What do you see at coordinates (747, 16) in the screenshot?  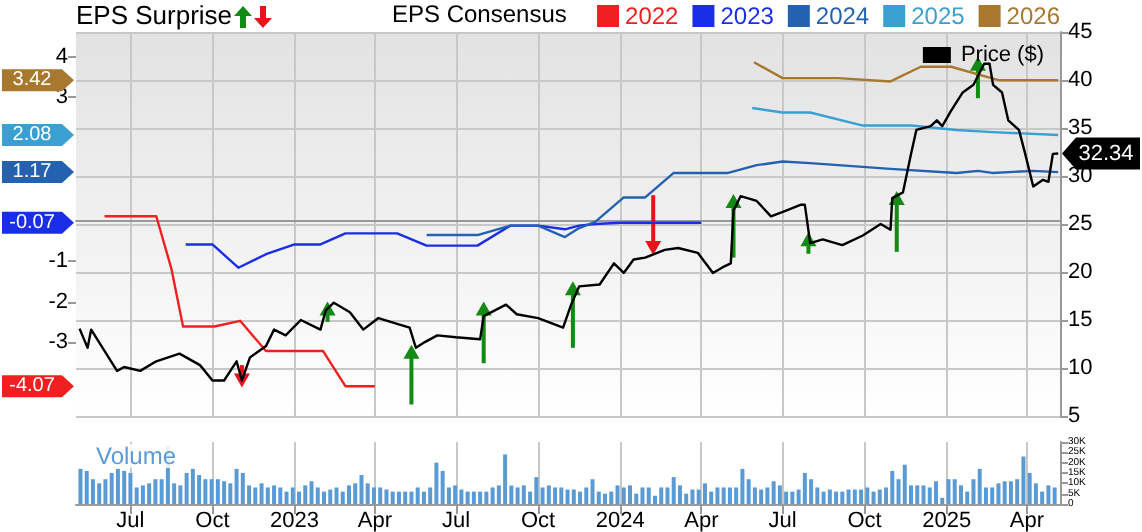 I see `legend-label: 2023` at bounding box center [747, 16].